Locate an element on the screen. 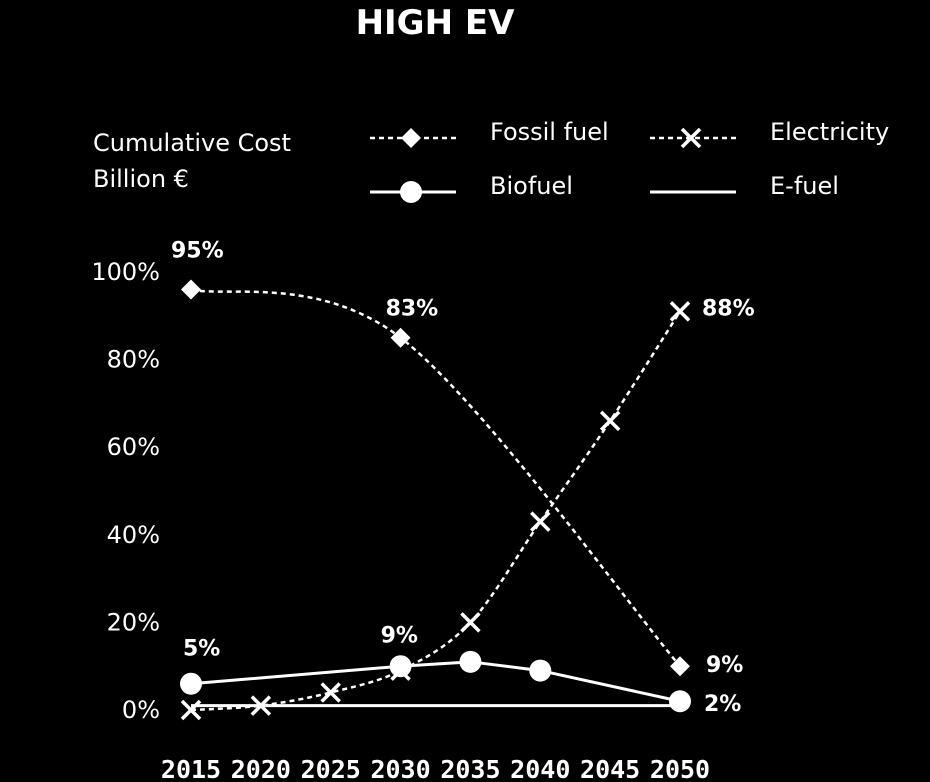 The width and height of the screenshot is (930, 782). legend-item-biofuel: Biofuel is located at coordinates (471, 187).